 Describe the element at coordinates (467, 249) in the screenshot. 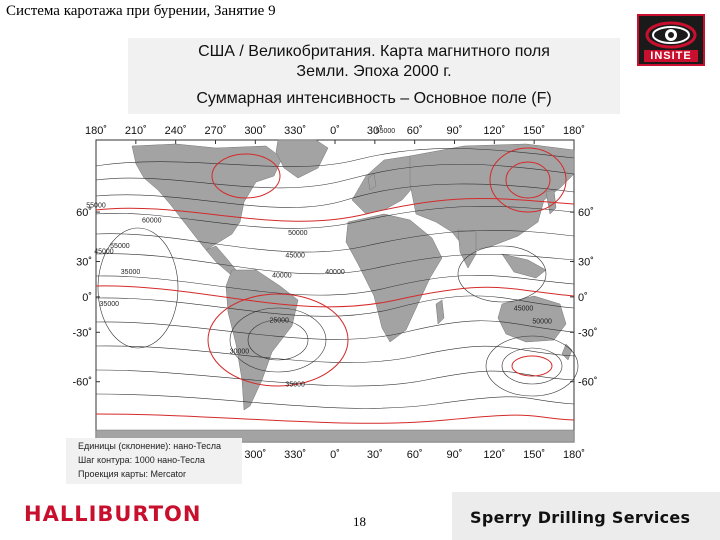

I see `land-india` at that location.